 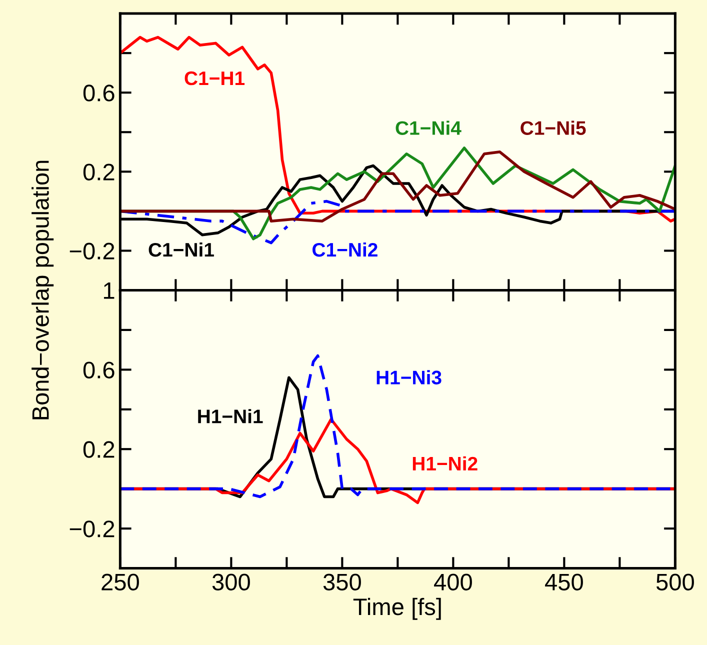 What do you see at coordinates (345, 249) in the screenshot?
I see `series-label: C1−Ni2` at bounding box center [345, 249].